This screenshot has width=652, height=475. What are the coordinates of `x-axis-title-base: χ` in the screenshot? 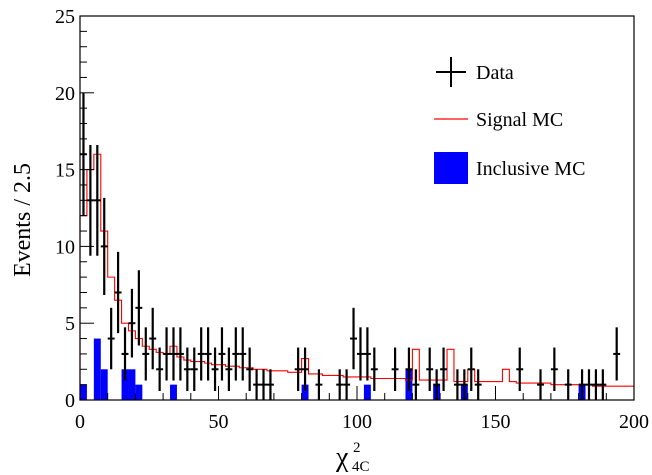 It's located at (342, 457).